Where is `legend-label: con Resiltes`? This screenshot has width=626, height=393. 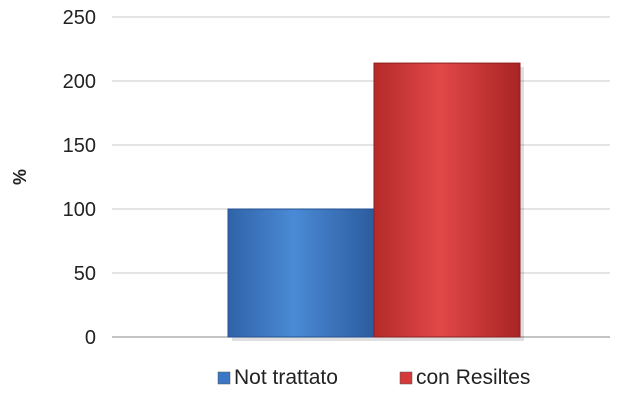
legend-label: con Resiltes is located at coordinates (473, 377).